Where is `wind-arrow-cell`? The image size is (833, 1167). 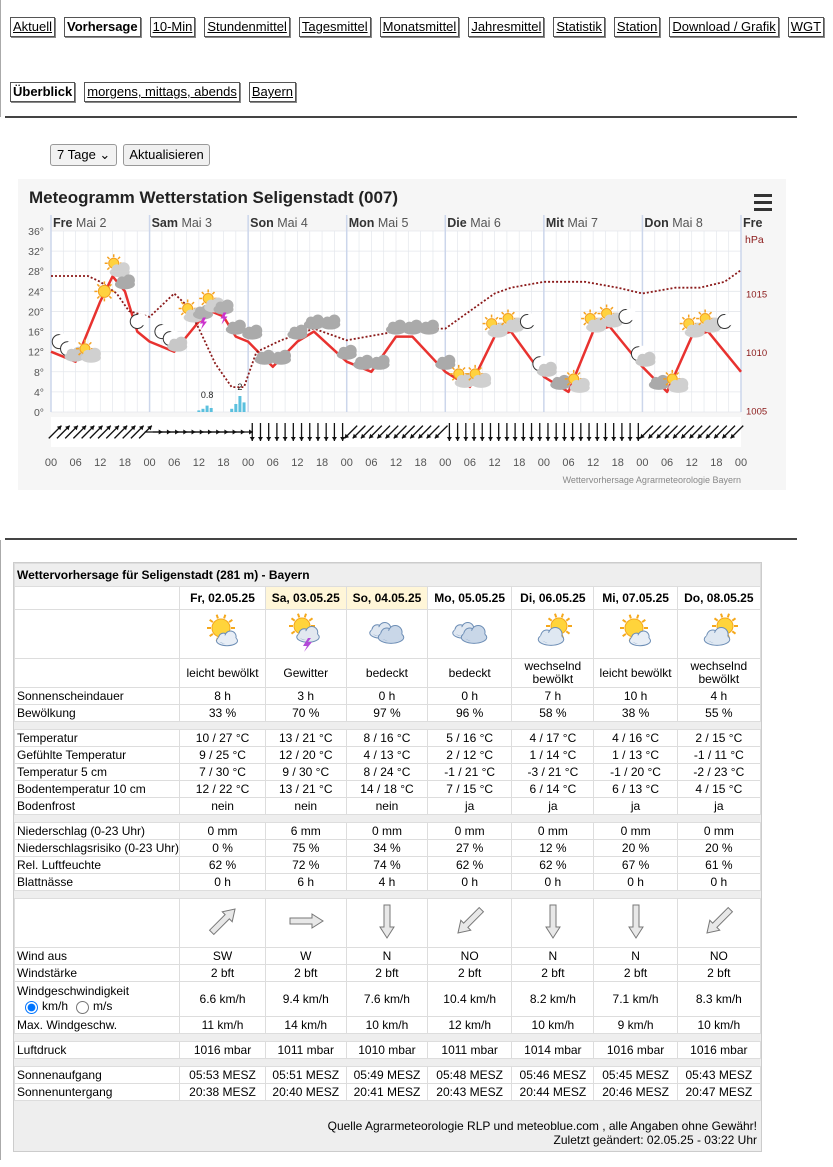 wind-arrow-cell is located at coordinates (305, 923).